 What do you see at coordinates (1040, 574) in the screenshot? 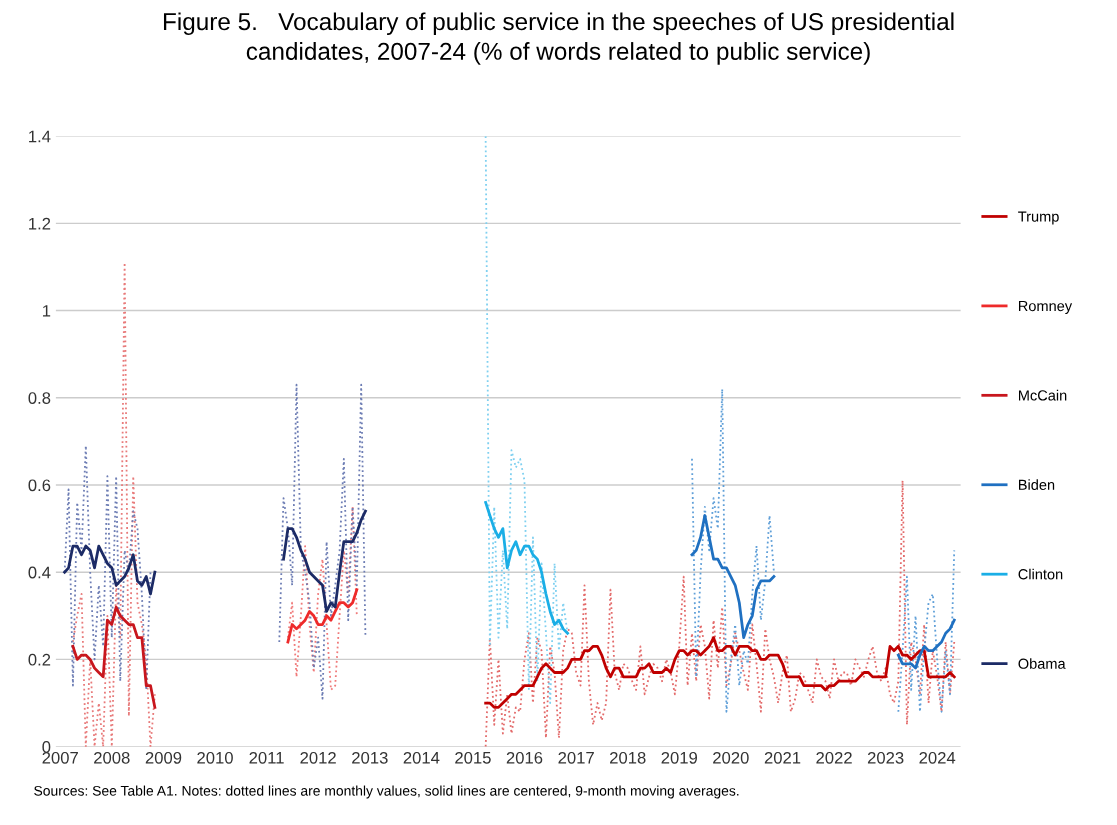
I see `legend-label: Clinton` at bounding box center [1040, 574].